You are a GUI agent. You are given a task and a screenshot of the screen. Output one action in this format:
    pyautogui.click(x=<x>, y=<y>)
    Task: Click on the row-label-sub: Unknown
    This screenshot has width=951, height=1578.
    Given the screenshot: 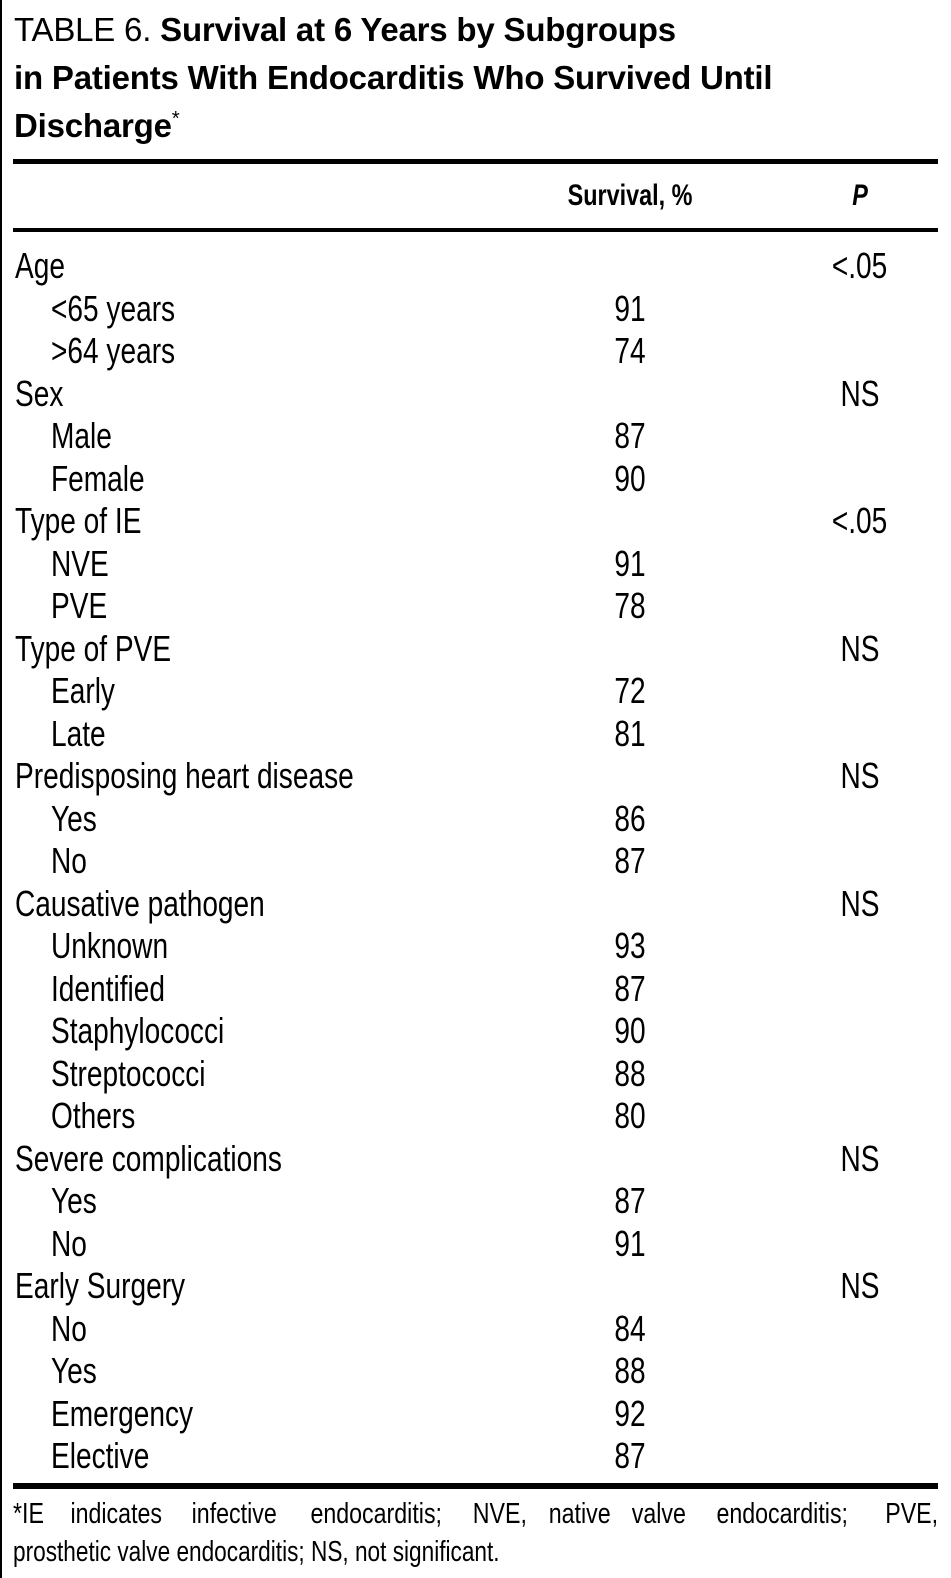 What is the action you would take?
    pyautogui.click(x=110, y=946)
    